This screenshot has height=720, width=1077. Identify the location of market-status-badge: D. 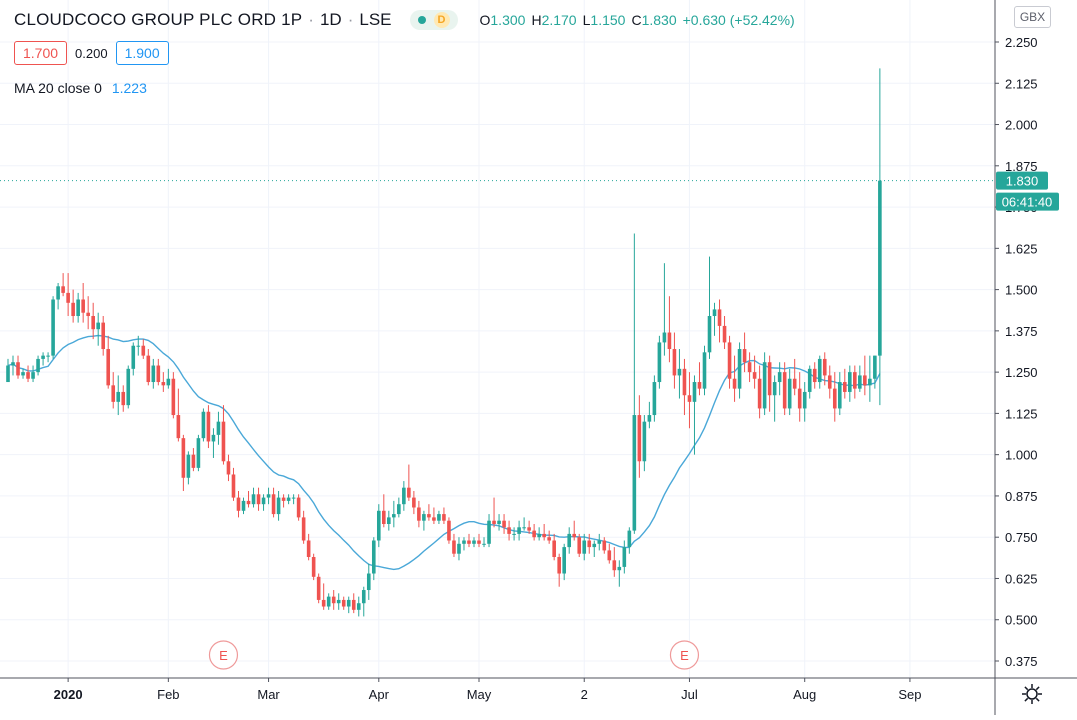
(433, 20).